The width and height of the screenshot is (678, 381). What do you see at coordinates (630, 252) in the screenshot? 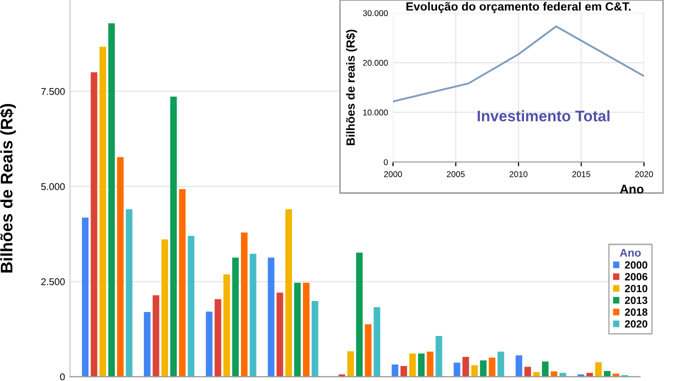
I see `legend-title: Ano` at bounding box center [630, 252].